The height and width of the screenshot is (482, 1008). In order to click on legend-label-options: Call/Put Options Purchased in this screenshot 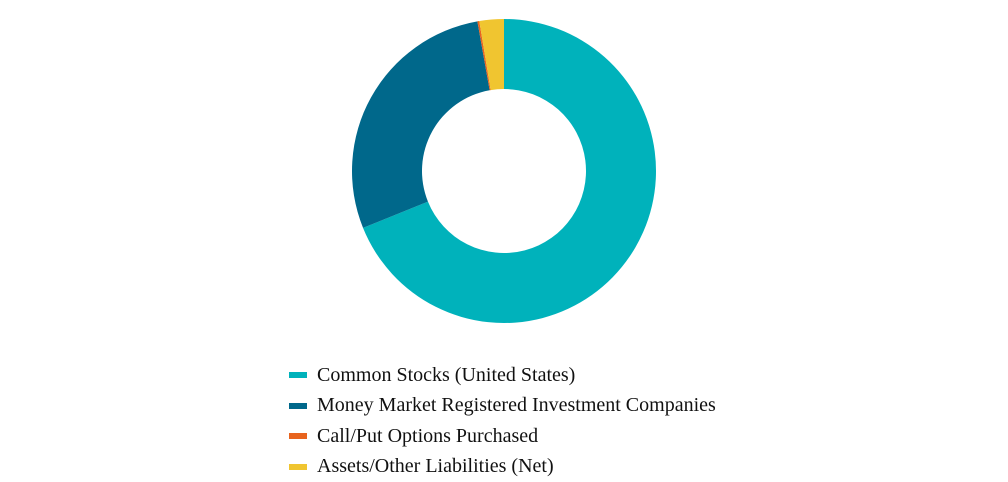, I will do `click(427, 436)`.